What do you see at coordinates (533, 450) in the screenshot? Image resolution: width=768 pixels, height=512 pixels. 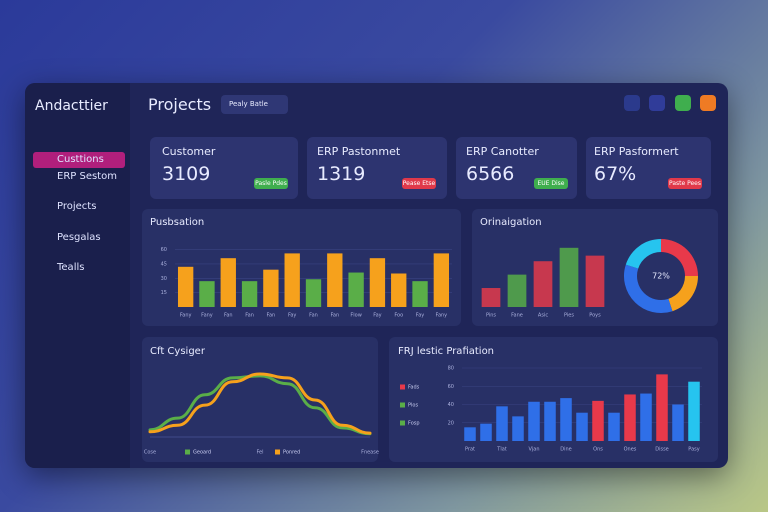 I see `x-tick-label: Vjan` at bounding box center [533, 450].